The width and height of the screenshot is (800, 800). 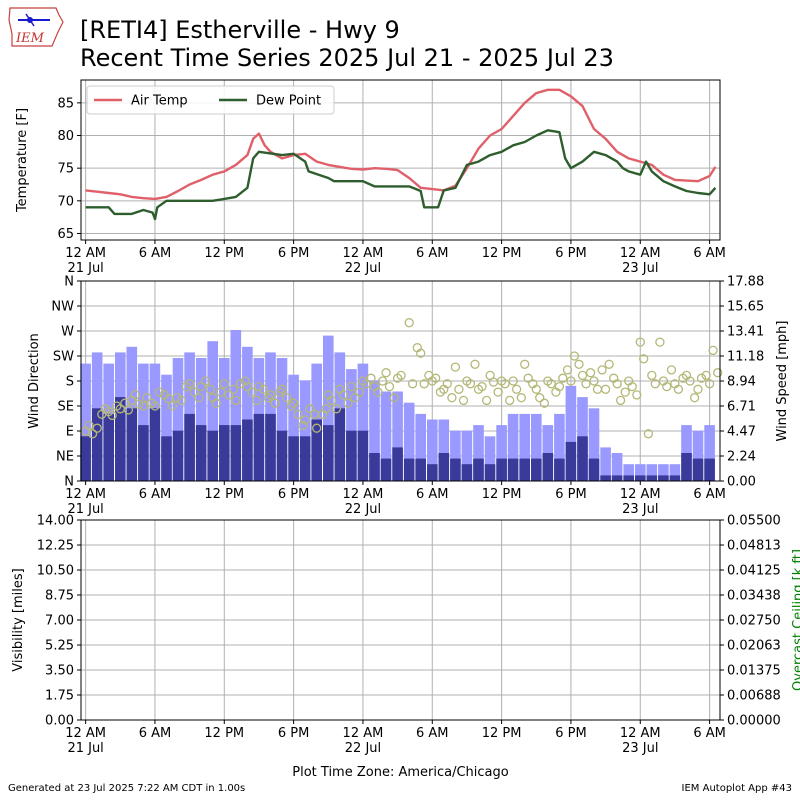 I want to click on x-date-label: 21 Jul, so click(x=85, y=268).